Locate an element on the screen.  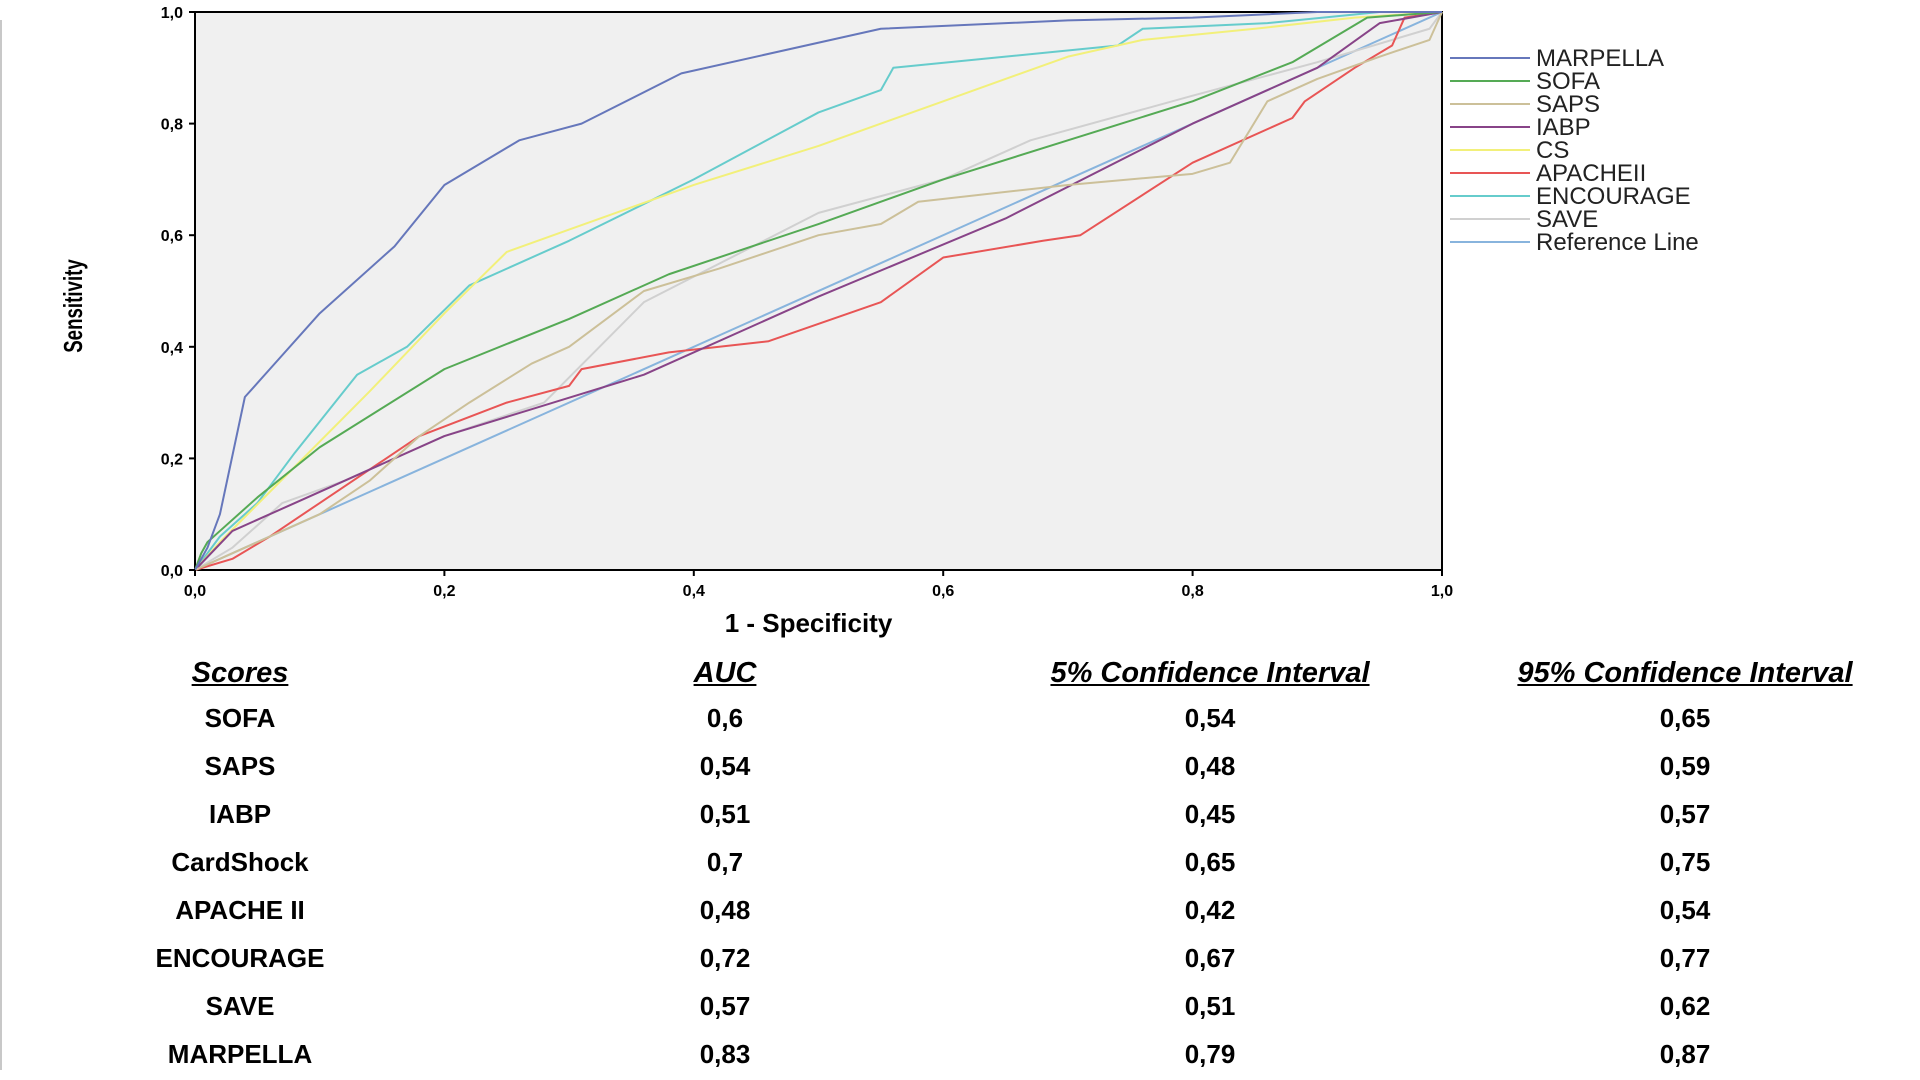
left-edge-border is located at coordinates (8, 545).